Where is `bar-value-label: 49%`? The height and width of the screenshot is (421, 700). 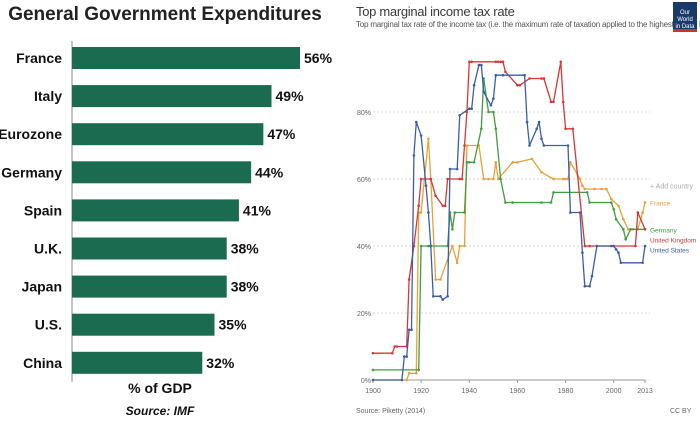 bar-value-label: 49% is located at coordinates (290, 96).